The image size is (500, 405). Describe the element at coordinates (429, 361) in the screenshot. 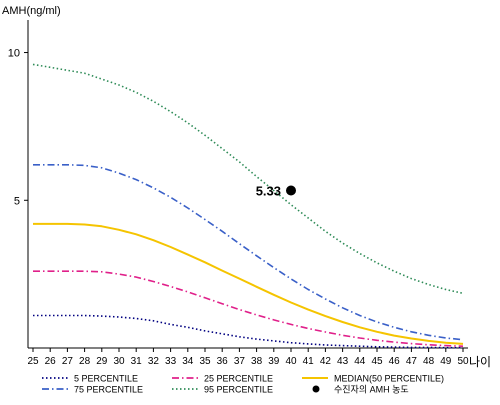

I see `x-tick-label: 48` at that location.